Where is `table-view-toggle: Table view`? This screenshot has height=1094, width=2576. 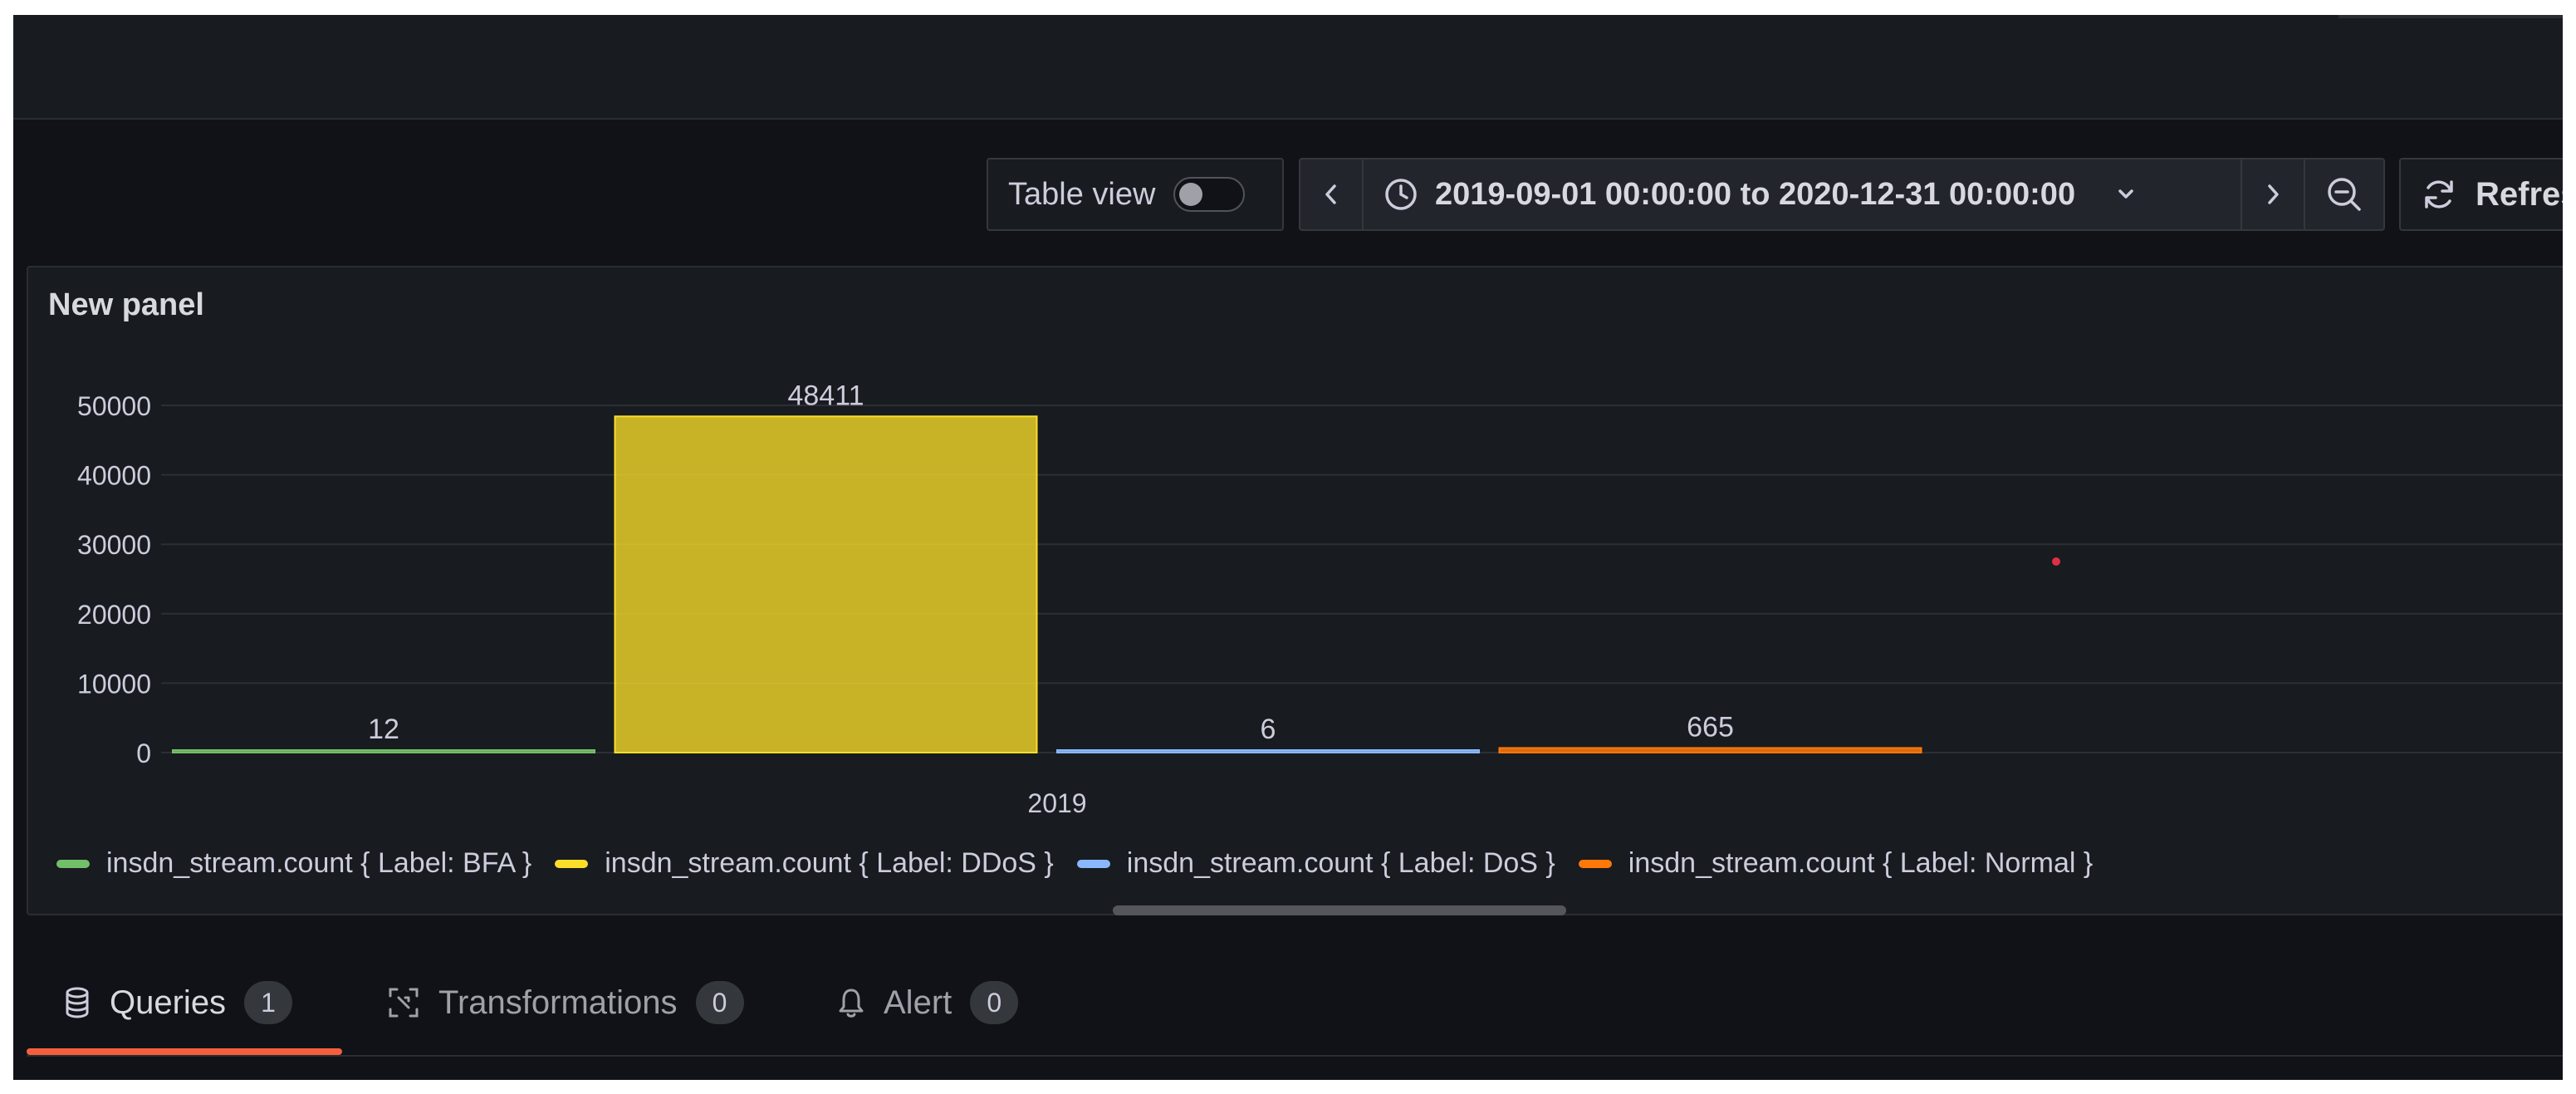
table-view-toggle: Table view is located at coordinates (1135, 194).